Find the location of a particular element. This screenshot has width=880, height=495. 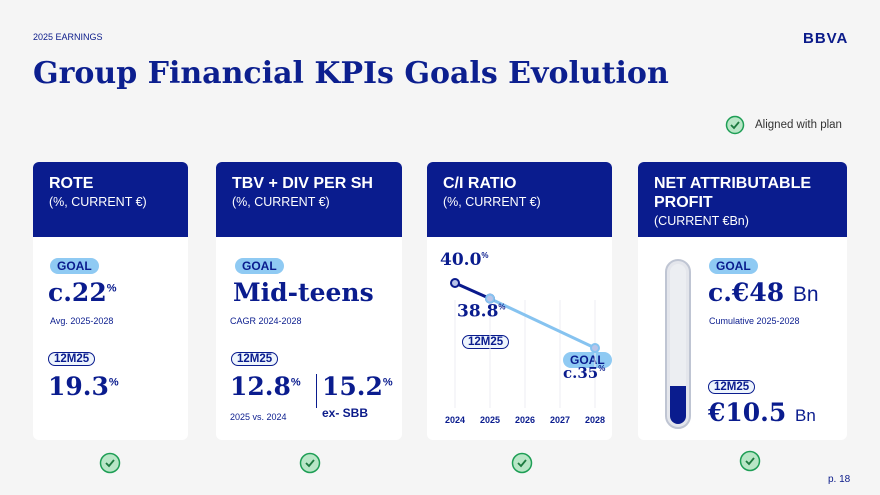

value-label: 40.0% is located at coordinates (464, 260).